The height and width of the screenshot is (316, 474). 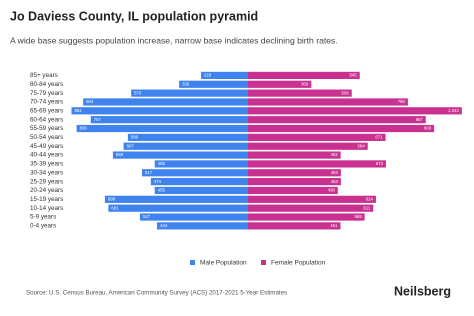 What do you see at coordinates (98, 119) in the screenshot?
I see `value-label: 767` at bounding box center [98, 119].